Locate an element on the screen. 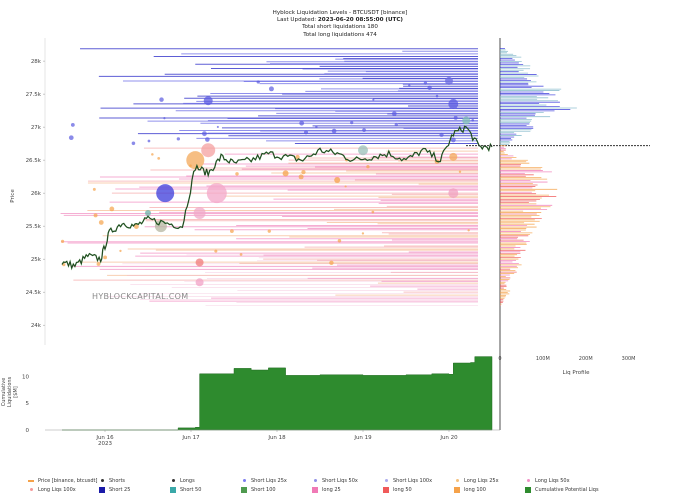 This screenshot has width=680, height=497. legend-label: Longs is located at coordinates (187, 480).